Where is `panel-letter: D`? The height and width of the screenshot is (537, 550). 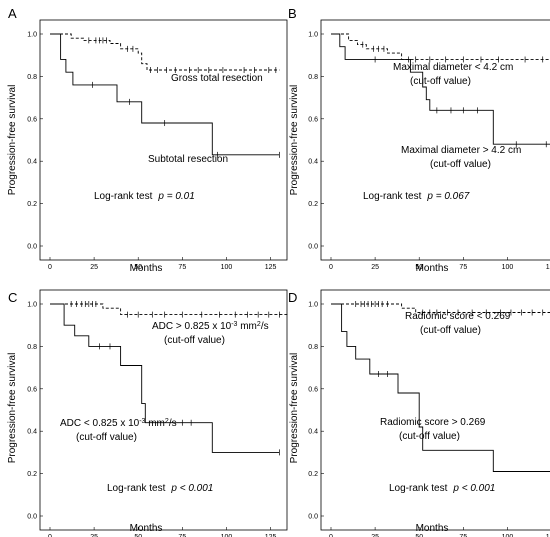 panel-letter: D is located at coordinates (292, 297).